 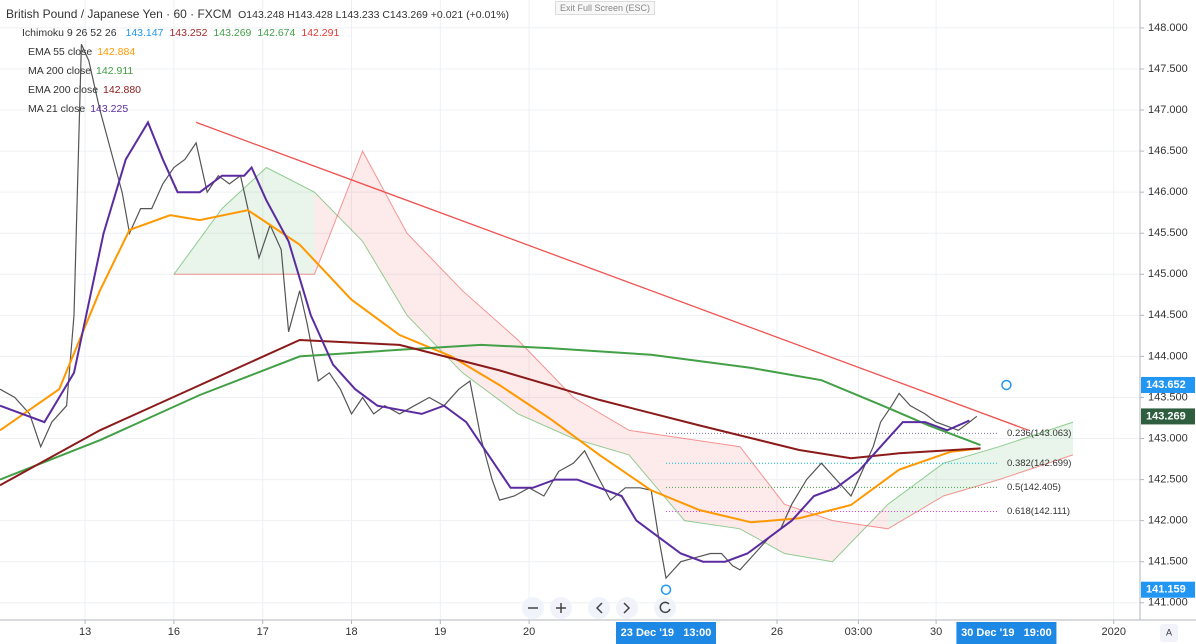 I want to click on y-tick-label: 144.500, so click(x=1168, y=315).